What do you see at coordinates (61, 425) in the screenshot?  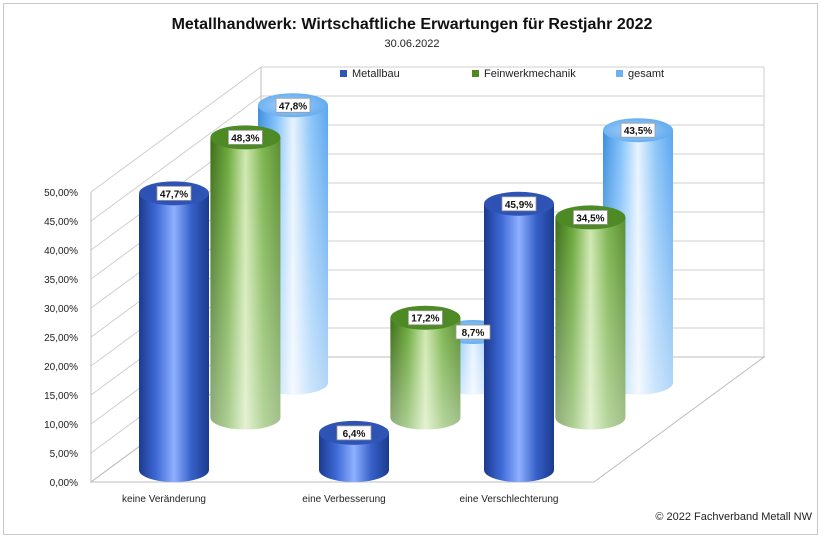 I see `y-tick-label: 10,00%` at bounding box center [61, 425].